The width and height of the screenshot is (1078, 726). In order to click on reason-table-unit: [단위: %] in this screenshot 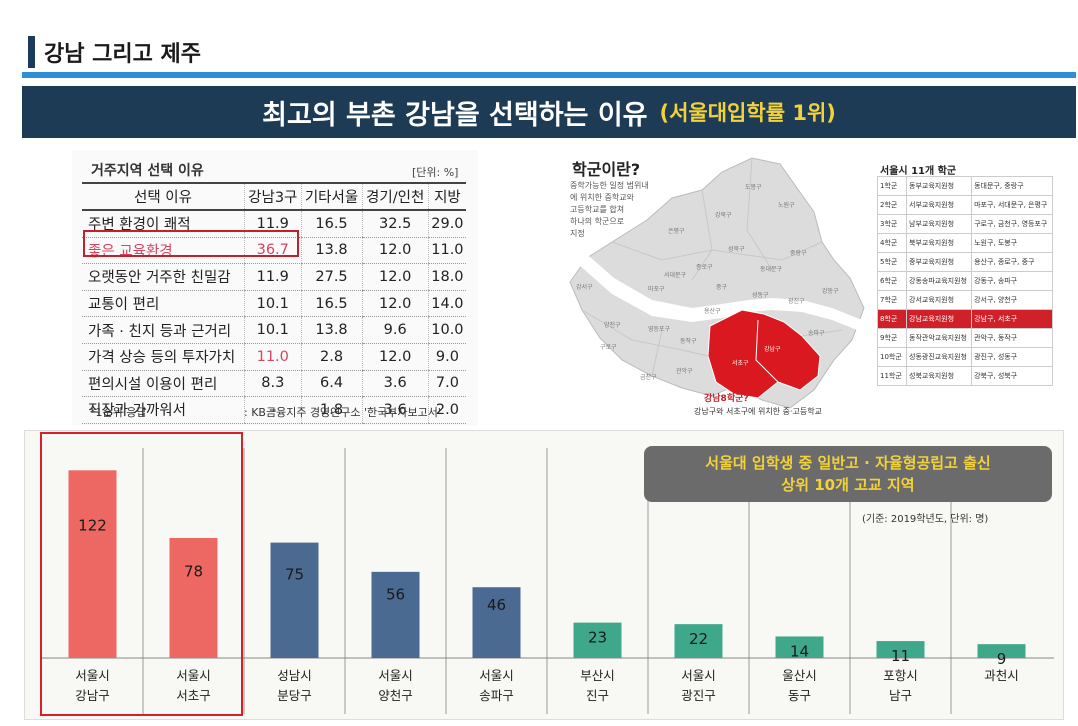, I will do `click(435, 172)`.